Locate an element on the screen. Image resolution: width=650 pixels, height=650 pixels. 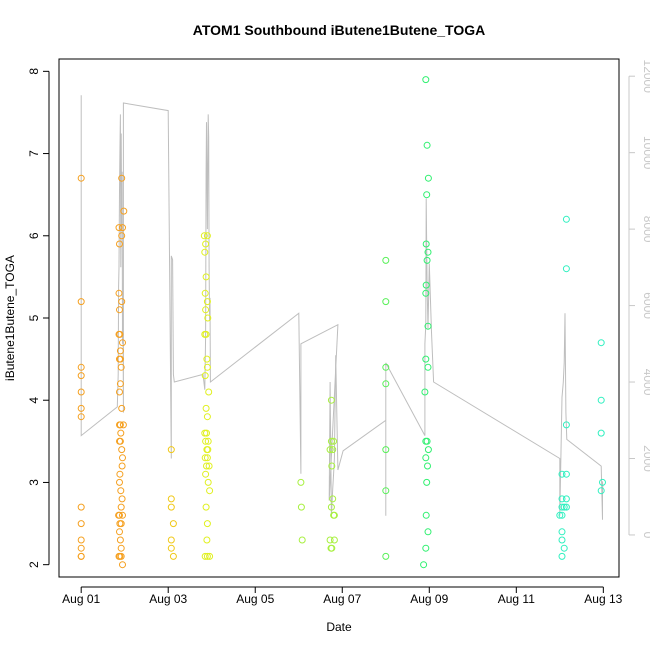
x-tick-label: Aug 13 is located at coordinates (603, 599).